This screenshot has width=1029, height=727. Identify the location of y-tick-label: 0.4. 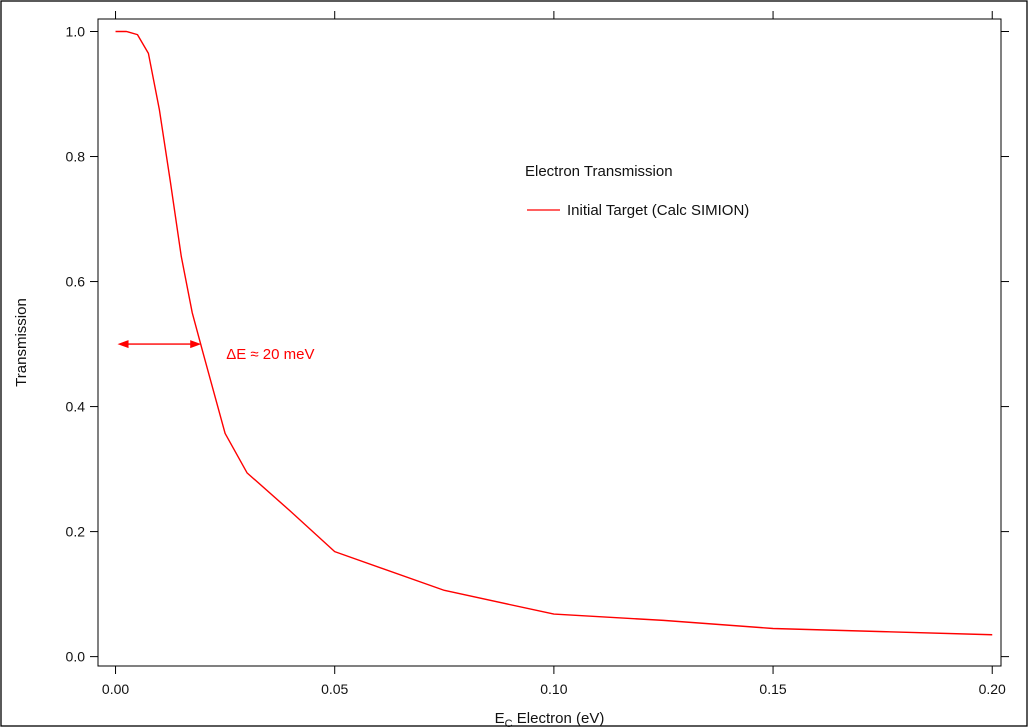
(76, 407).